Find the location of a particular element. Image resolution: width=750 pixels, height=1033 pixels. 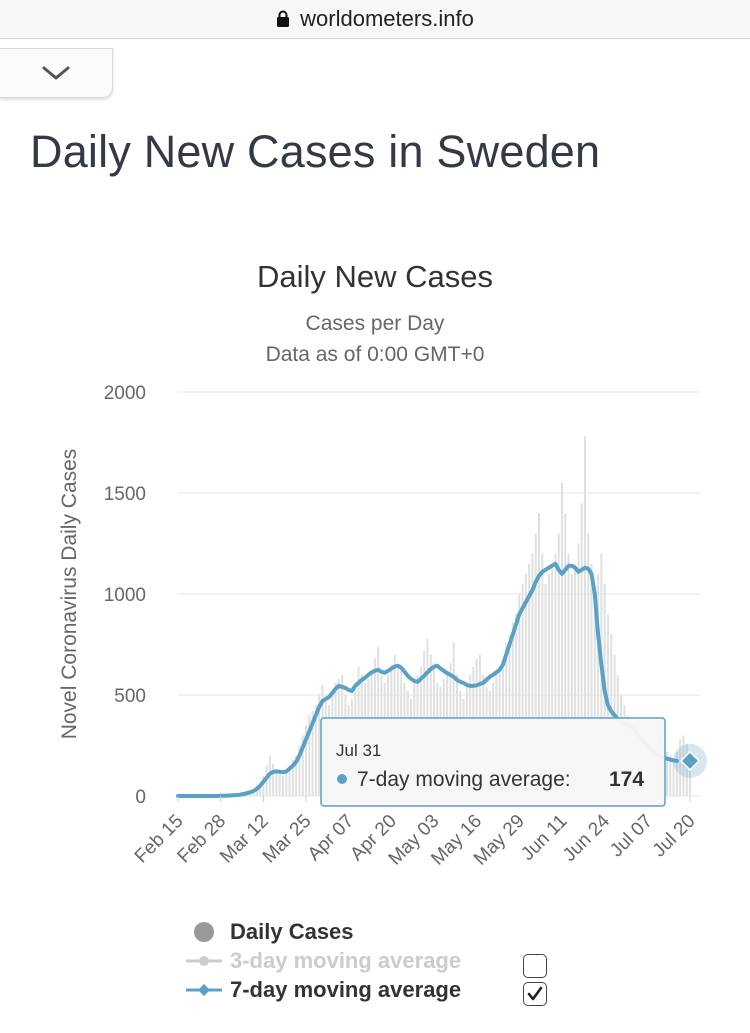

y-tick-label: 1000 is located at coordinates (125, 595).